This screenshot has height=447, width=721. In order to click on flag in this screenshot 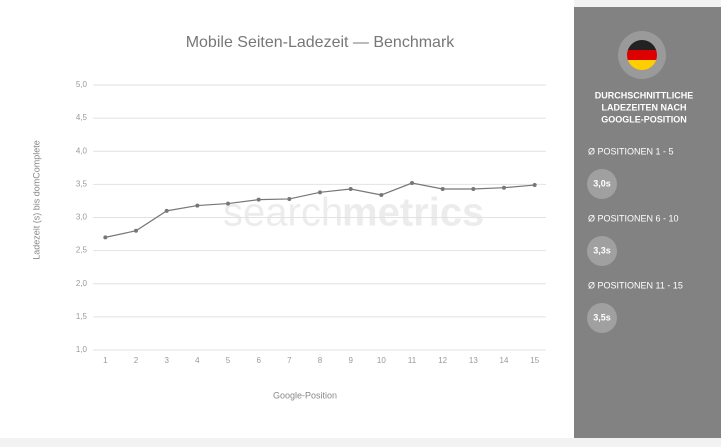, I will do `click(642, 55)`.